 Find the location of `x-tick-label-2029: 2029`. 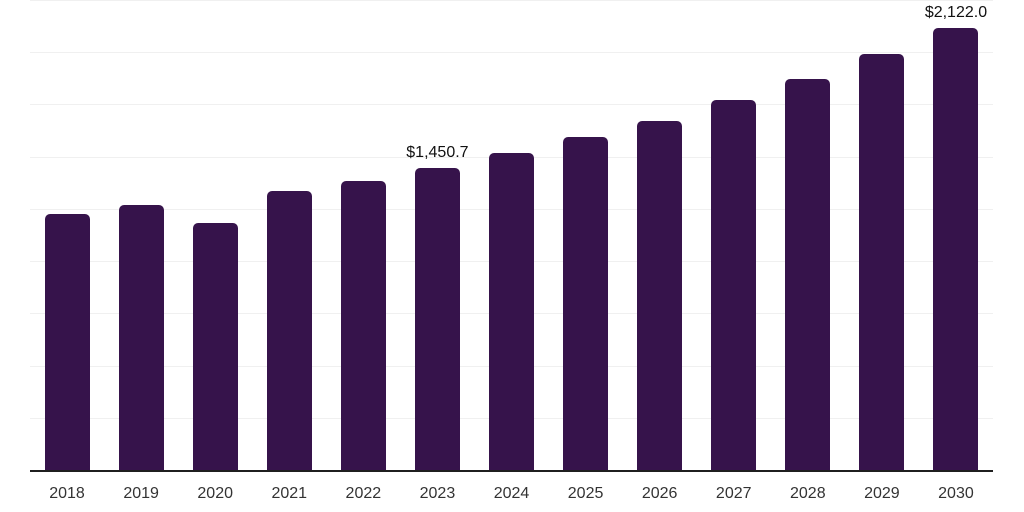

x-tick-label-2029: 2029 is located at coordinates (882, 493).